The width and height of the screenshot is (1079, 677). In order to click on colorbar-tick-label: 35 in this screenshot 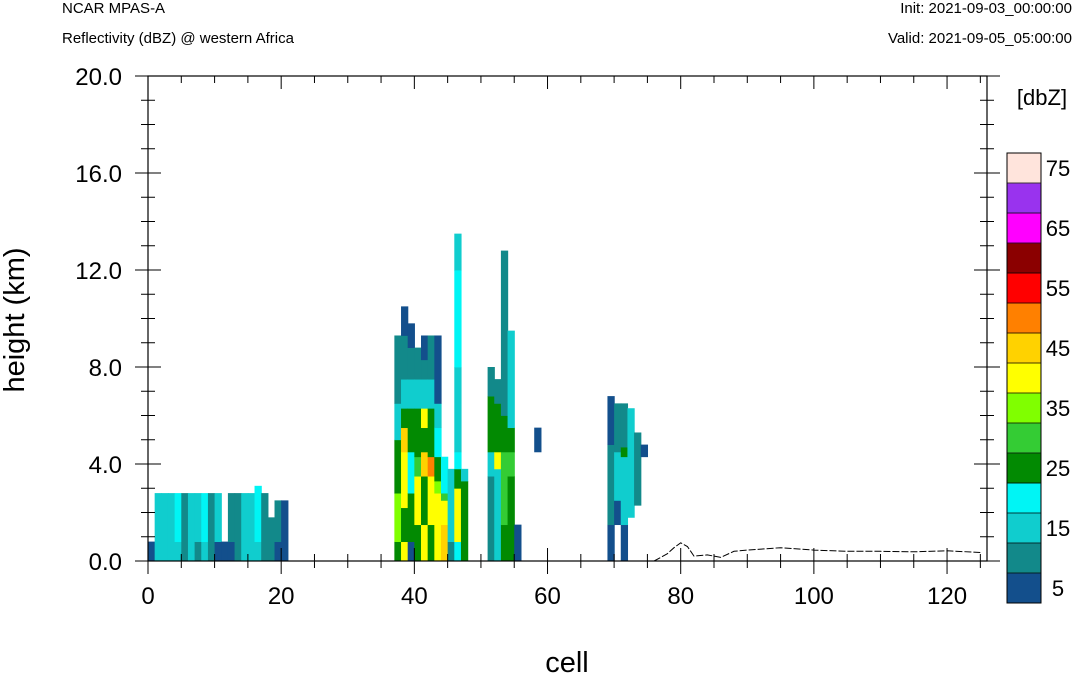, I will do `click(1058, 408)`.